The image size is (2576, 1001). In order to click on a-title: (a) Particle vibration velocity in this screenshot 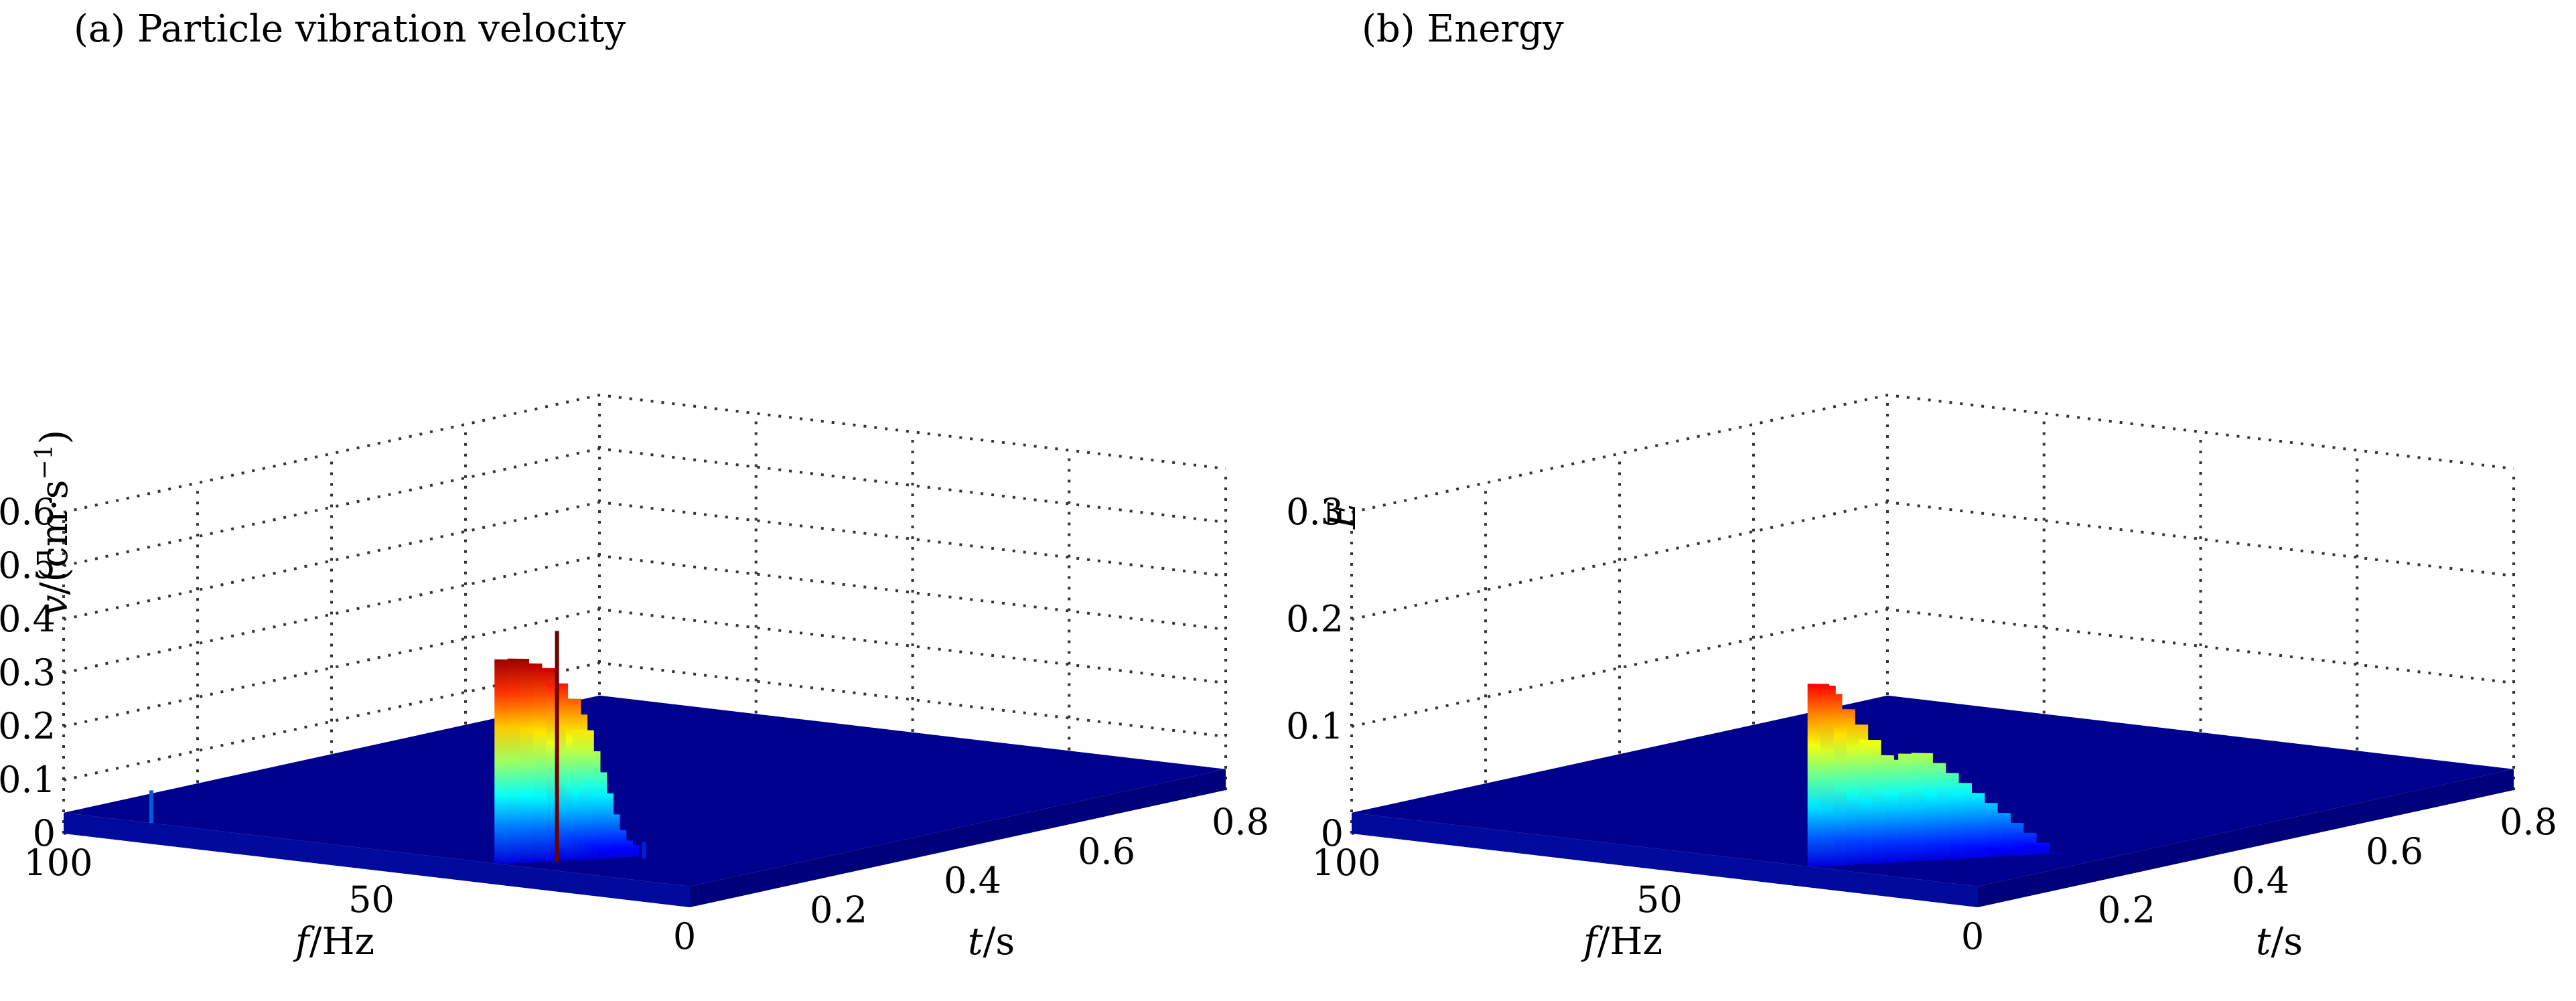, I will do `click(350, 29)`.